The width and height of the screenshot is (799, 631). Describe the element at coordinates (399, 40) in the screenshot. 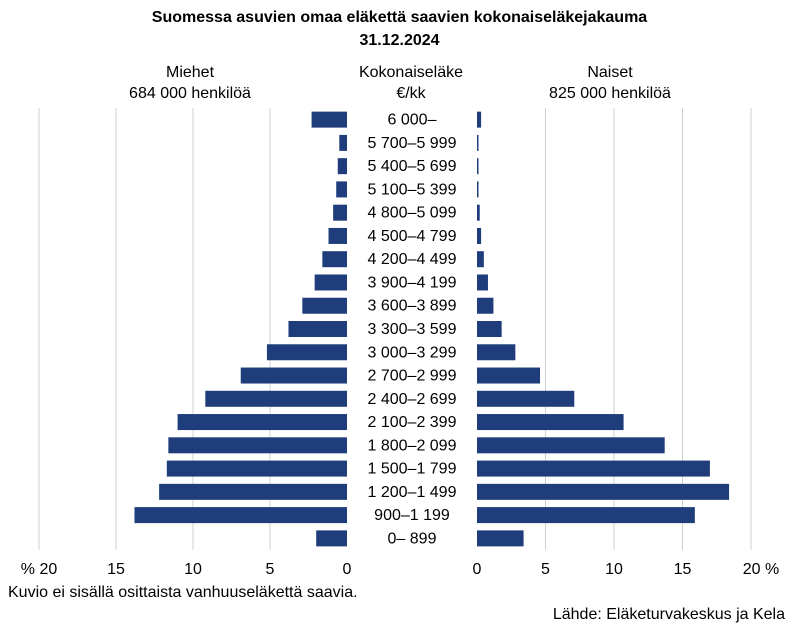

I see `chart-title-line2: 31.12.2024` at that location.